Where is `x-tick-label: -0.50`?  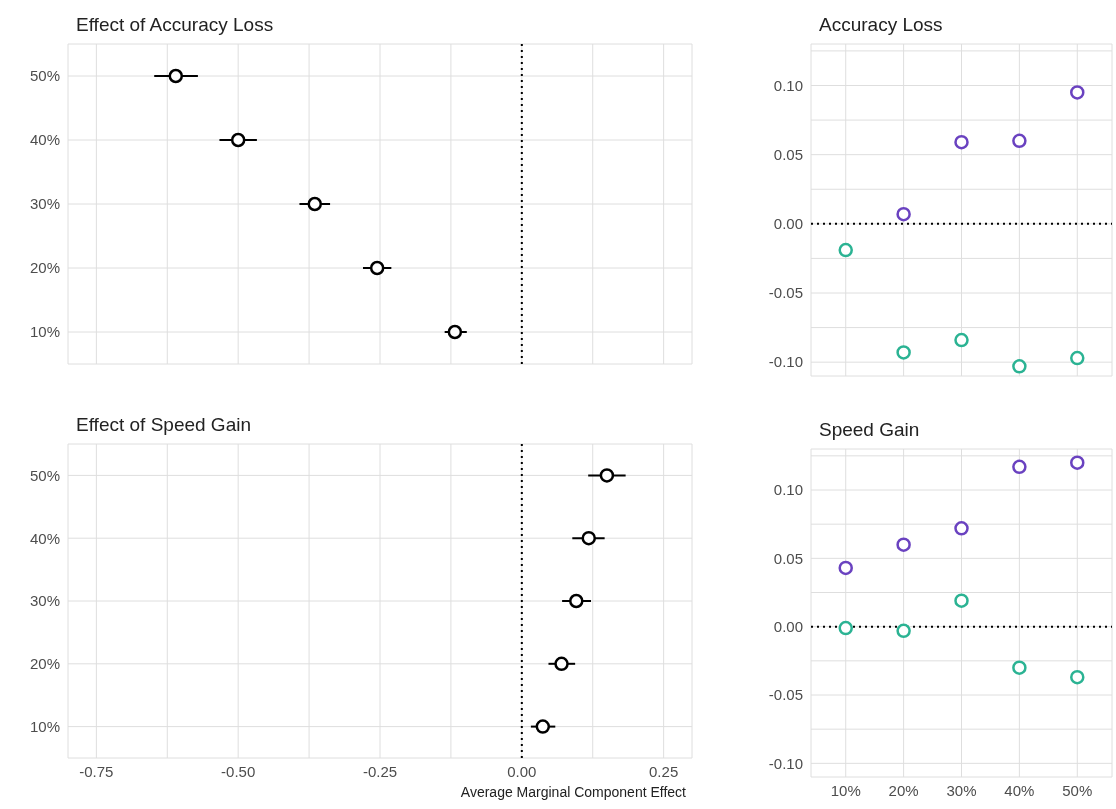
x-tick-label: -0.50 is located at coordinates (238, 771).